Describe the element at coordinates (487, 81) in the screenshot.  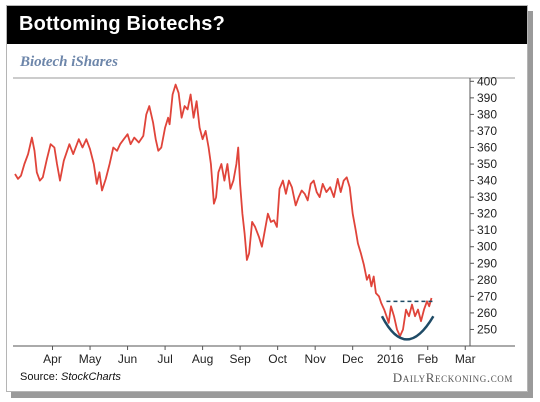
I see `y-tick-label: 400` at that location.